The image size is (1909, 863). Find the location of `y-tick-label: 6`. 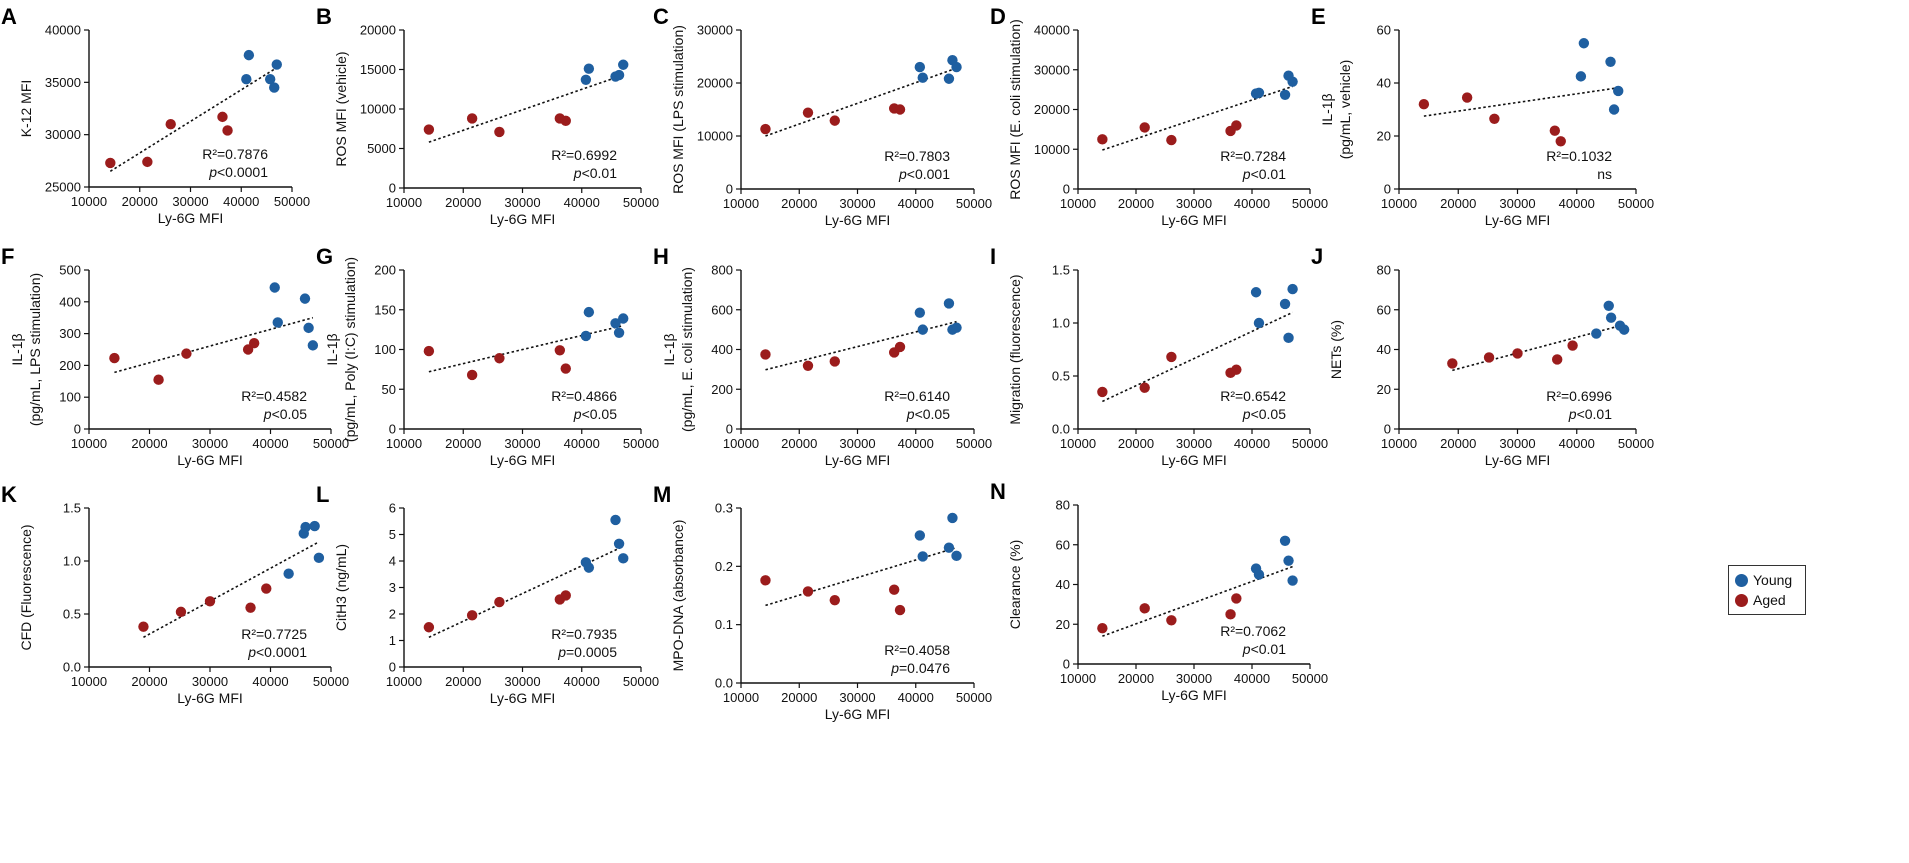

y-tick-label: 6 is located at coordinates (392, 508).